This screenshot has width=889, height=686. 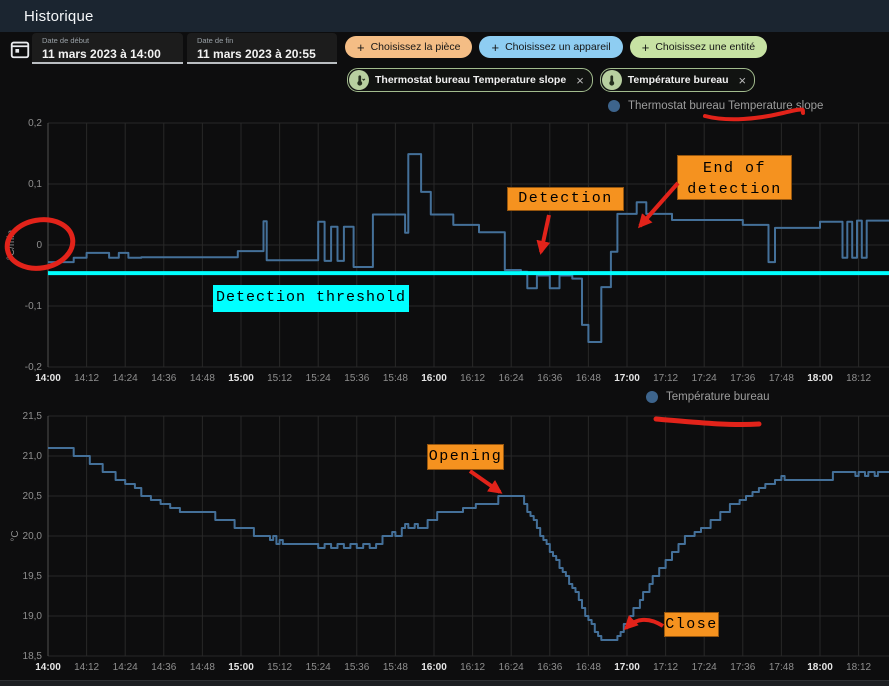 What do you see at coordinates (33, 456) in the screenshot?
I see `svg-text: 21,0` at bounding box center [33, 456].